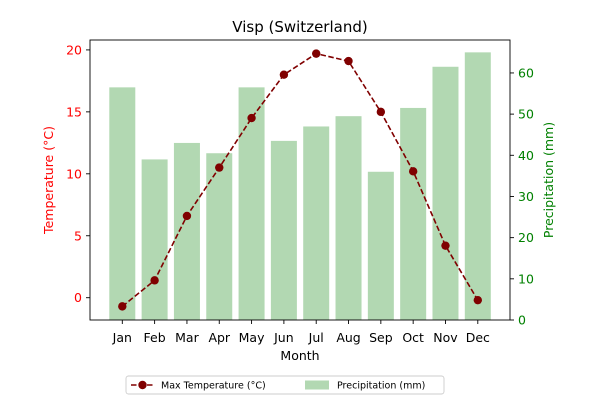  I want to click on right-y-axis: 0 10 20 30 40 50 60, so click(522, 196).